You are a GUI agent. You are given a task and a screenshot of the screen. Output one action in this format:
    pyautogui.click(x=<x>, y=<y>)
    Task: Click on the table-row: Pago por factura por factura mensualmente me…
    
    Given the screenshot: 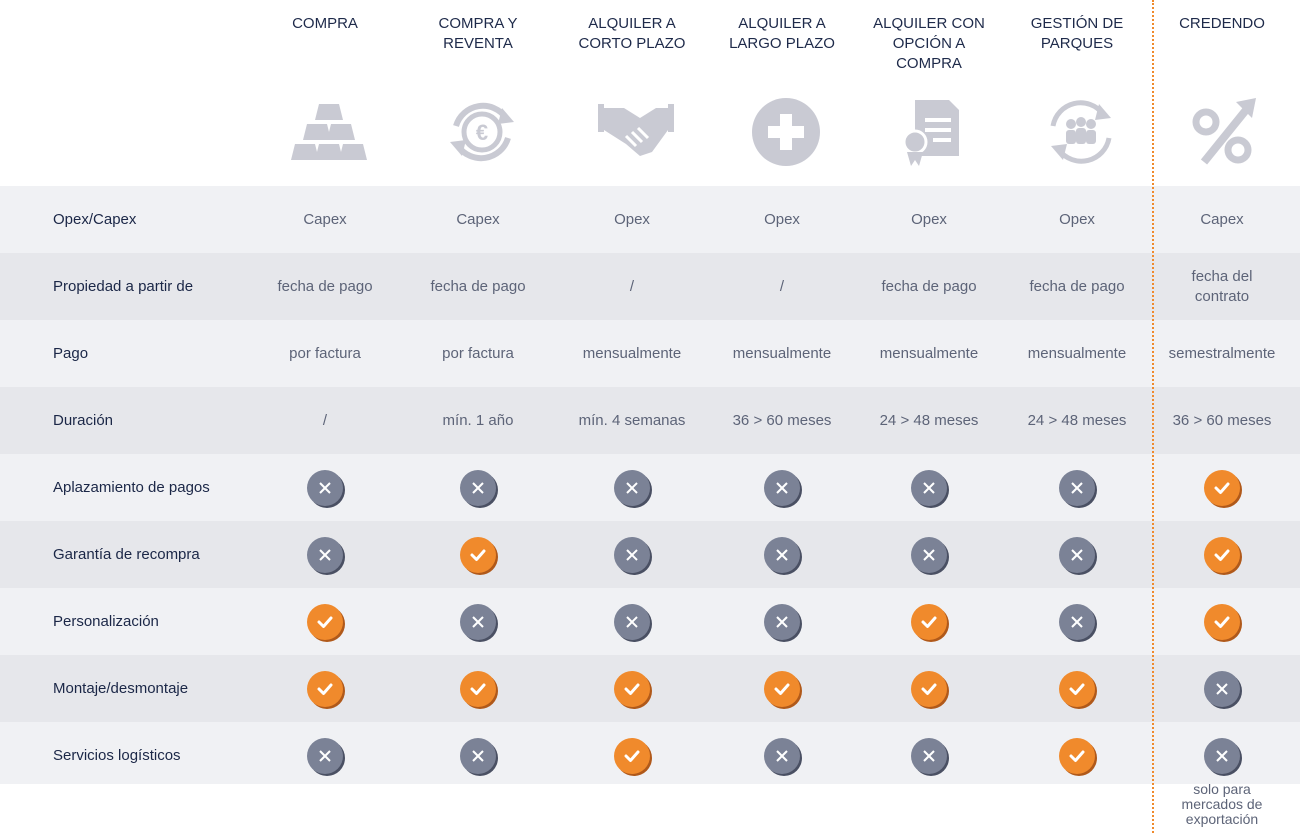 What is the action you would take?
    pyautogui.click(x=650, y=353)
    